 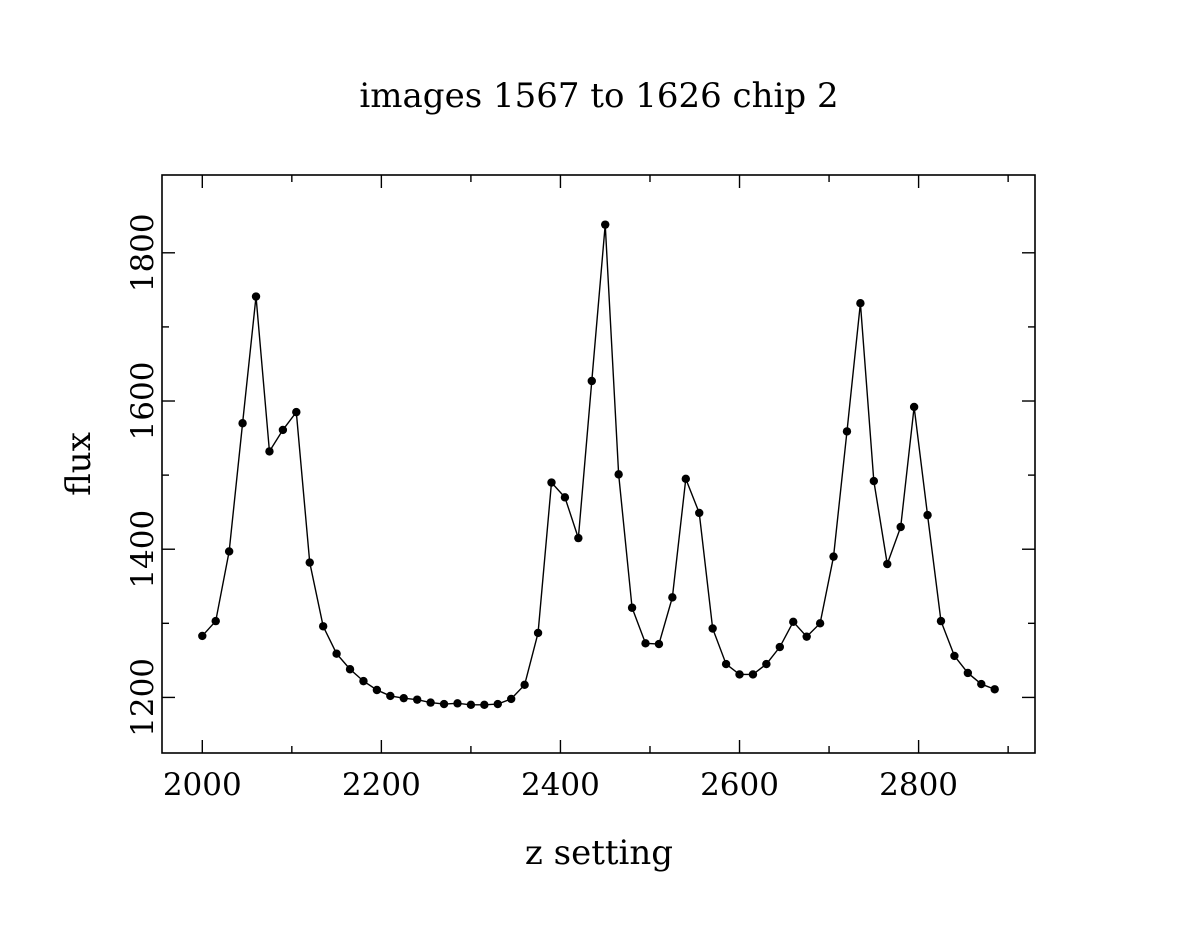 What do you see at coordinates (143, 697) in the screenshot?
I see `y-tick-label: 1200` at bounding box center [143, 697].